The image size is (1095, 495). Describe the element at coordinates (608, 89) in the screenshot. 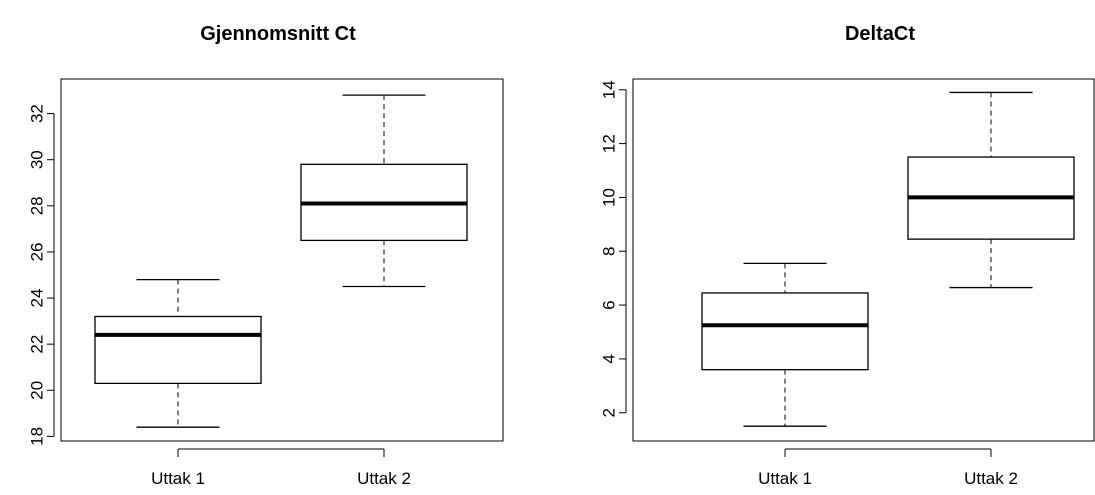

I see `y-tick-label: 14` at that location.